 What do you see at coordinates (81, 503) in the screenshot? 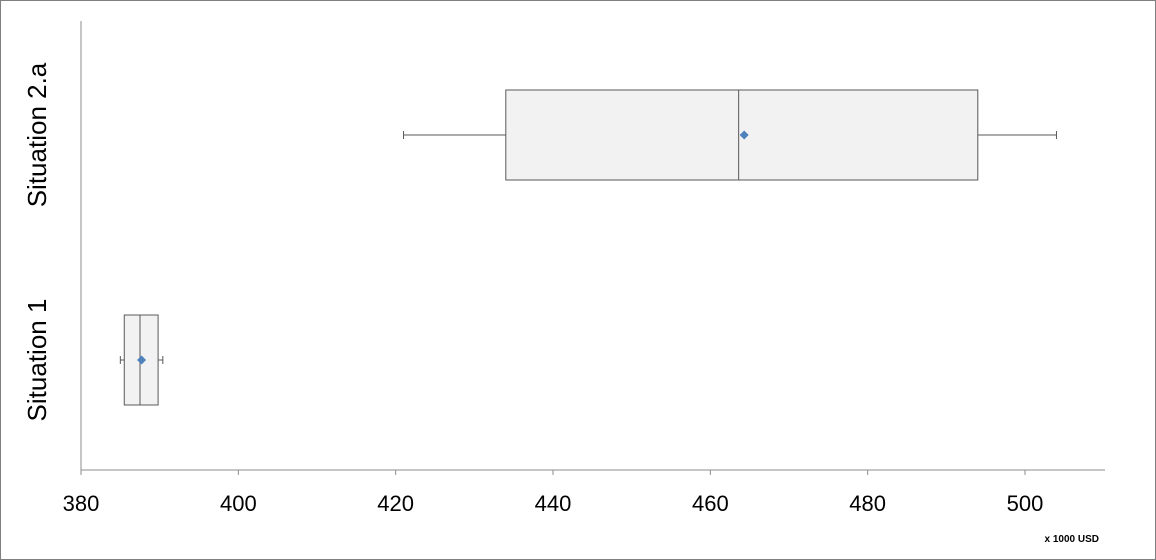
I see `x-tick-label: 380` at bounding box center [81, 503].